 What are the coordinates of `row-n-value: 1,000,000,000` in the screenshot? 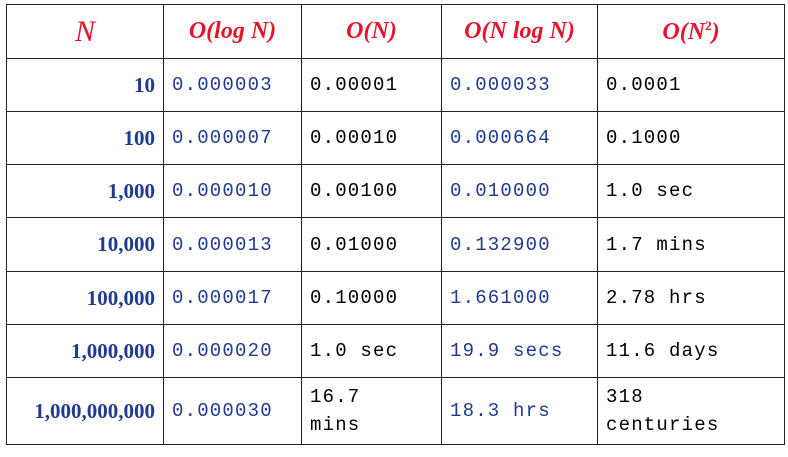 It's located at (85, 411).